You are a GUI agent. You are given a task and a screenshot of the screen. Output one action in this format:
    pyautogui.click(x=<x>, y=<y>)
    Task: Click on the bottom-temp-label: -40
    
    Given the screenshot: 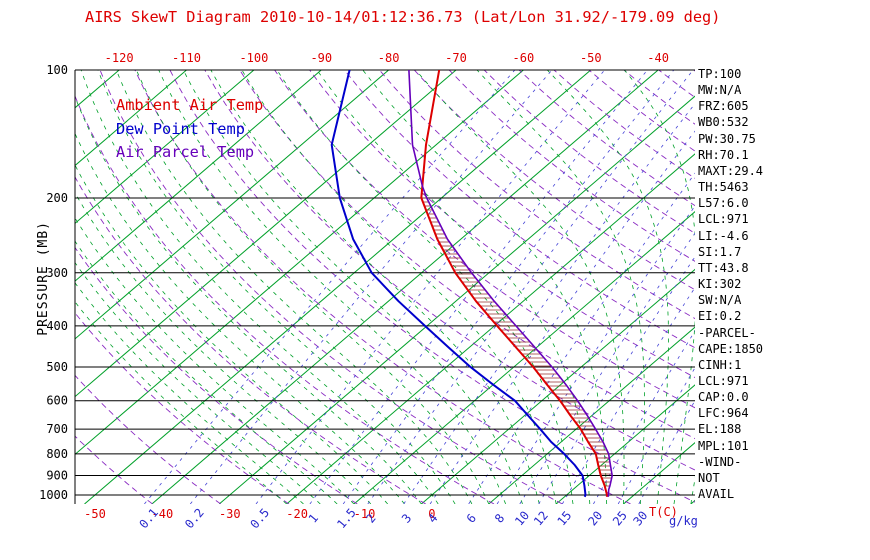 What is the action you would take?
    pyautogui.click(x=163, y=514)
    